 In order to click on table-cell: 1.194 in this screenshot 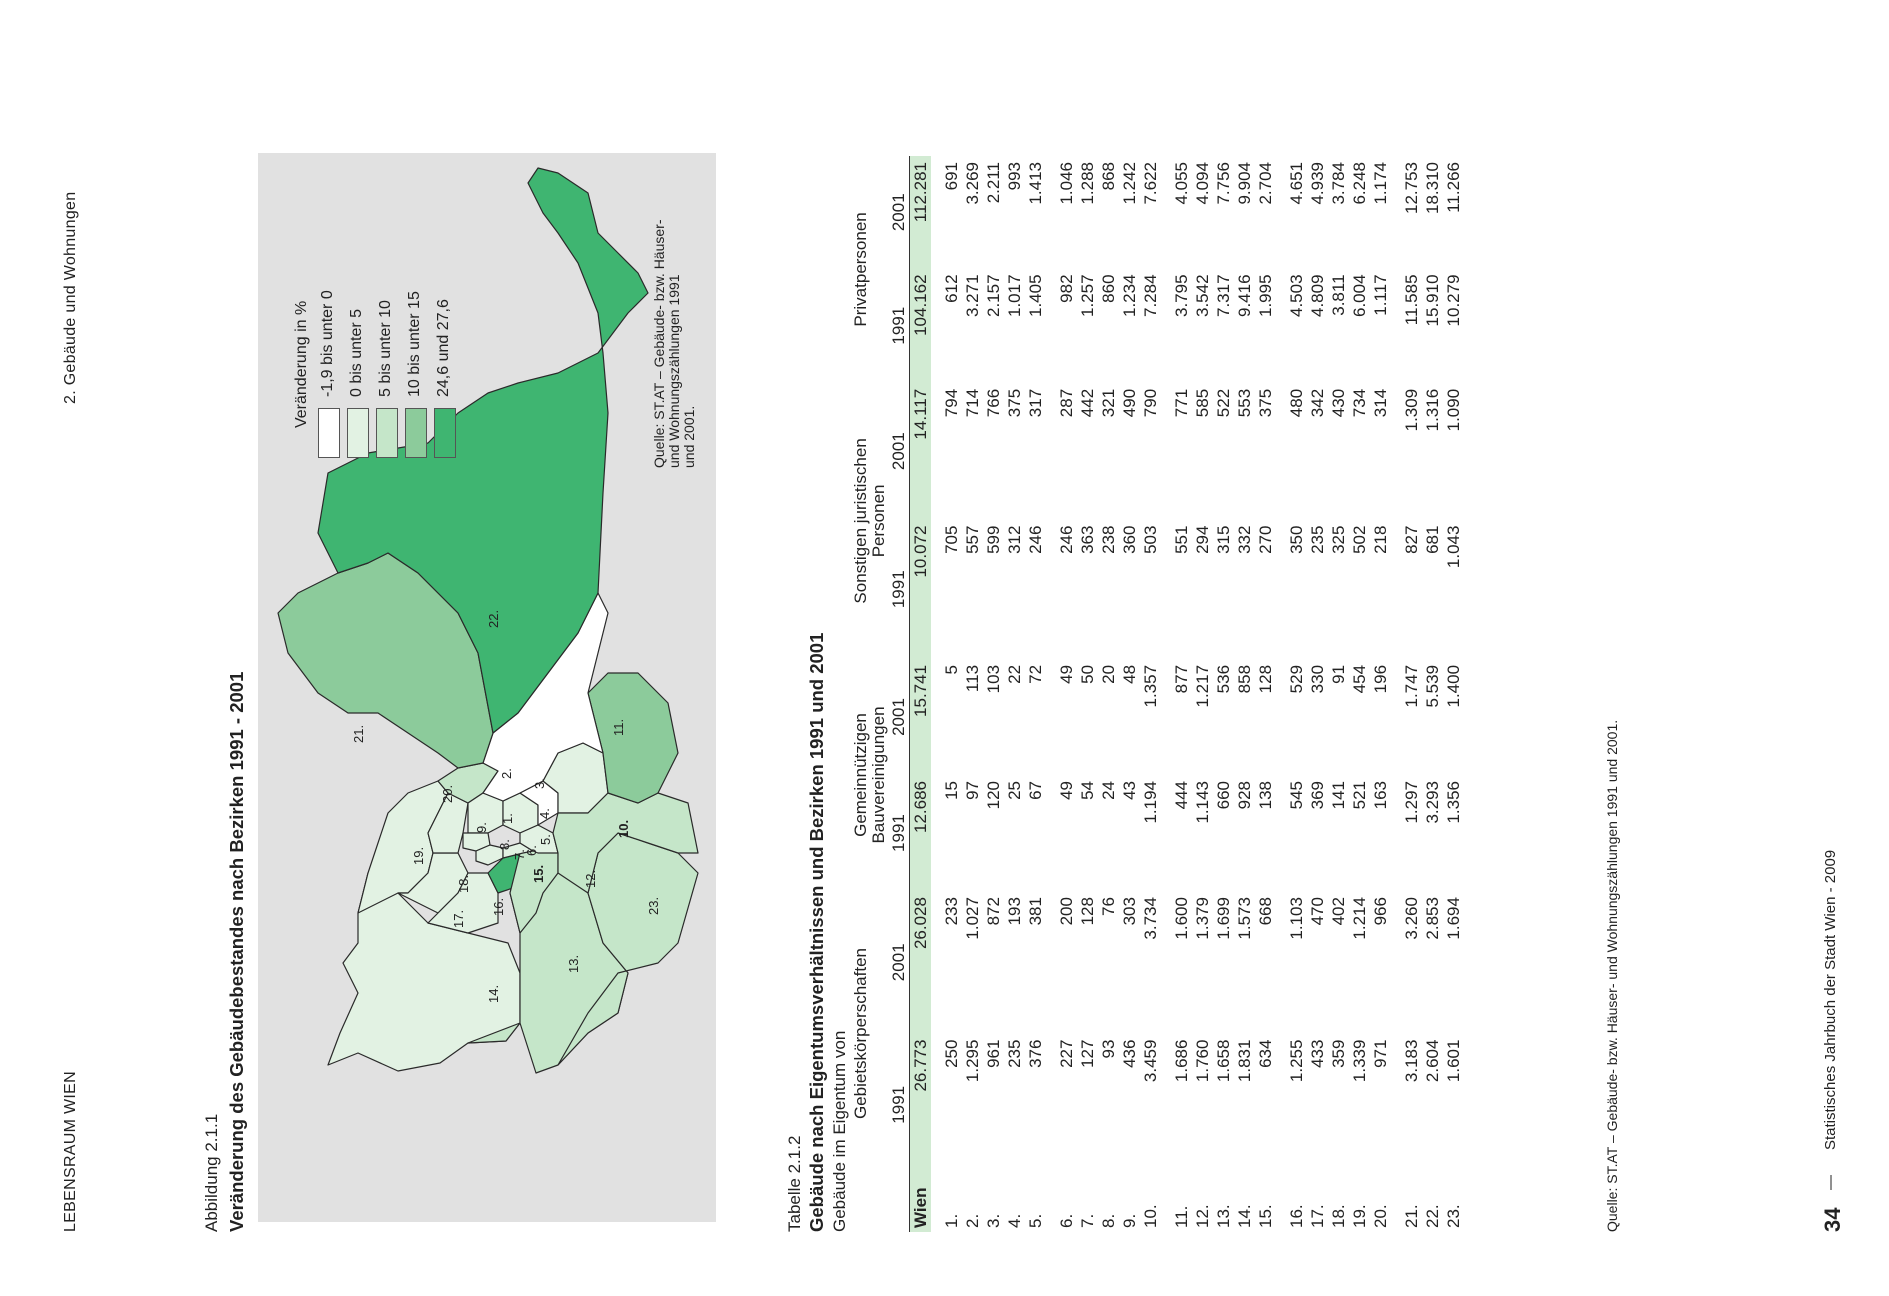, I will do `click(1150, 802)`.